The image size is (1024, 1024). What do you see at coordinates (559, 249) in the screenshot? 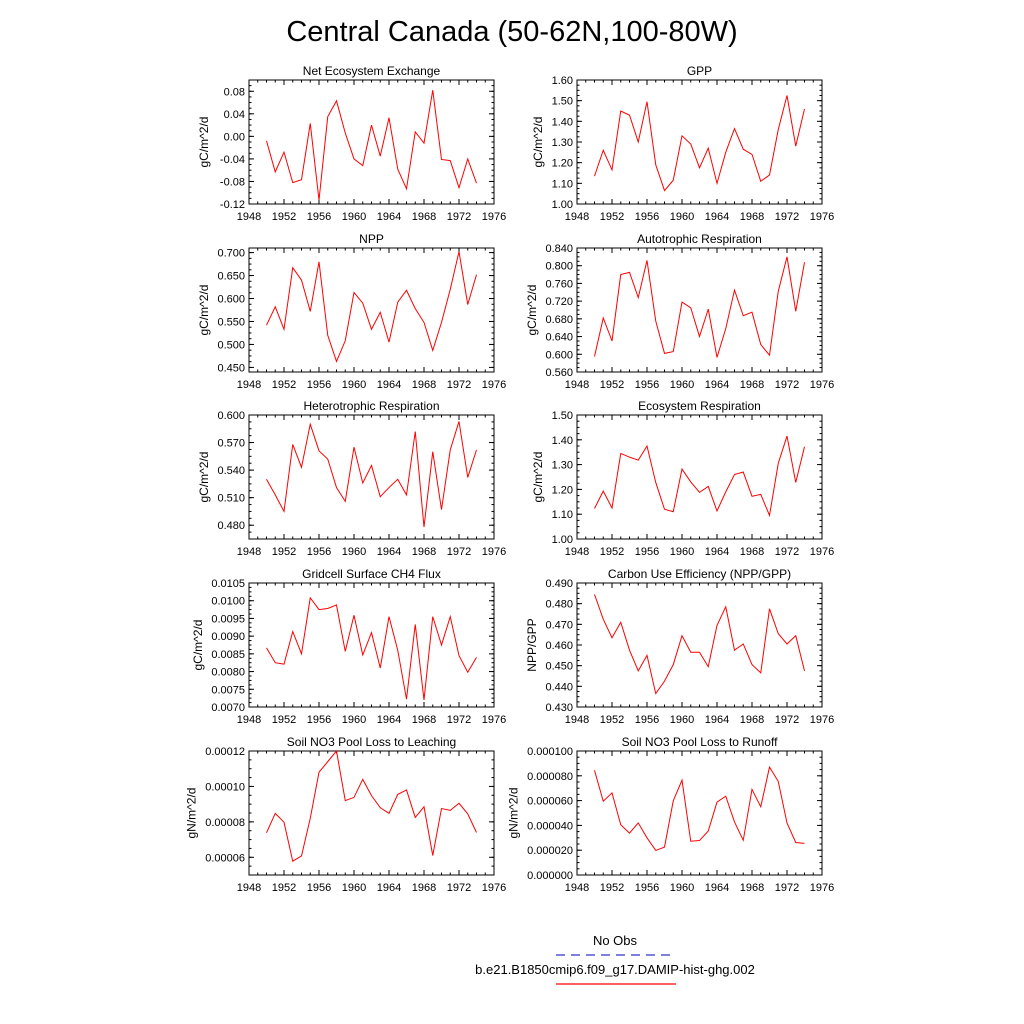
I see `y-tick-label: 0.840` at bounding box center [559, 249].